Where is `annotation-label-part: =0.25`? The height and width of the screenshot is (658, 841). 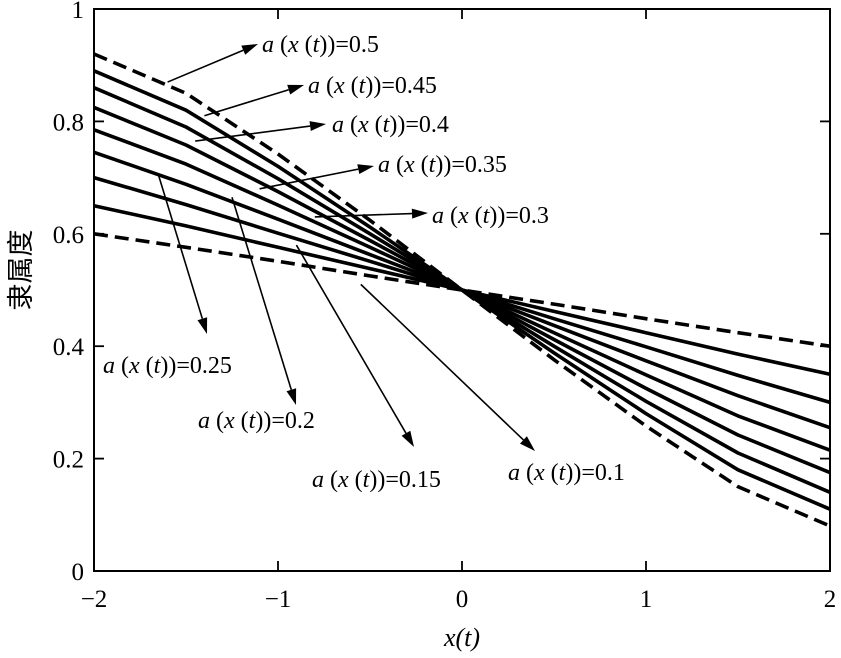
annotation-label-part: =0.25 is located at coordinates (204, 366).